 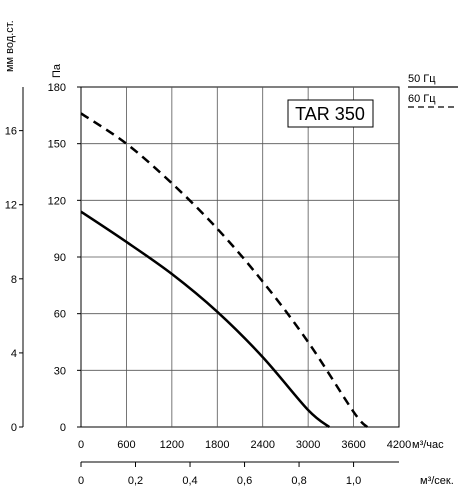 I want to click on secondary-x-tick-label: 0,8, so click(x=298, y=481).